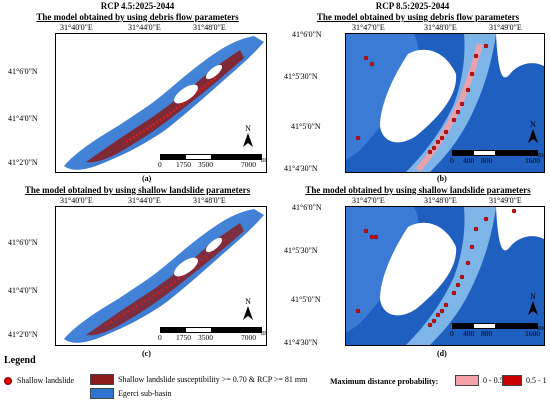 This screenshot has height=402, width=550. I want to click on x-tick-a-1: 31°40'0"E, so click(76, 27).